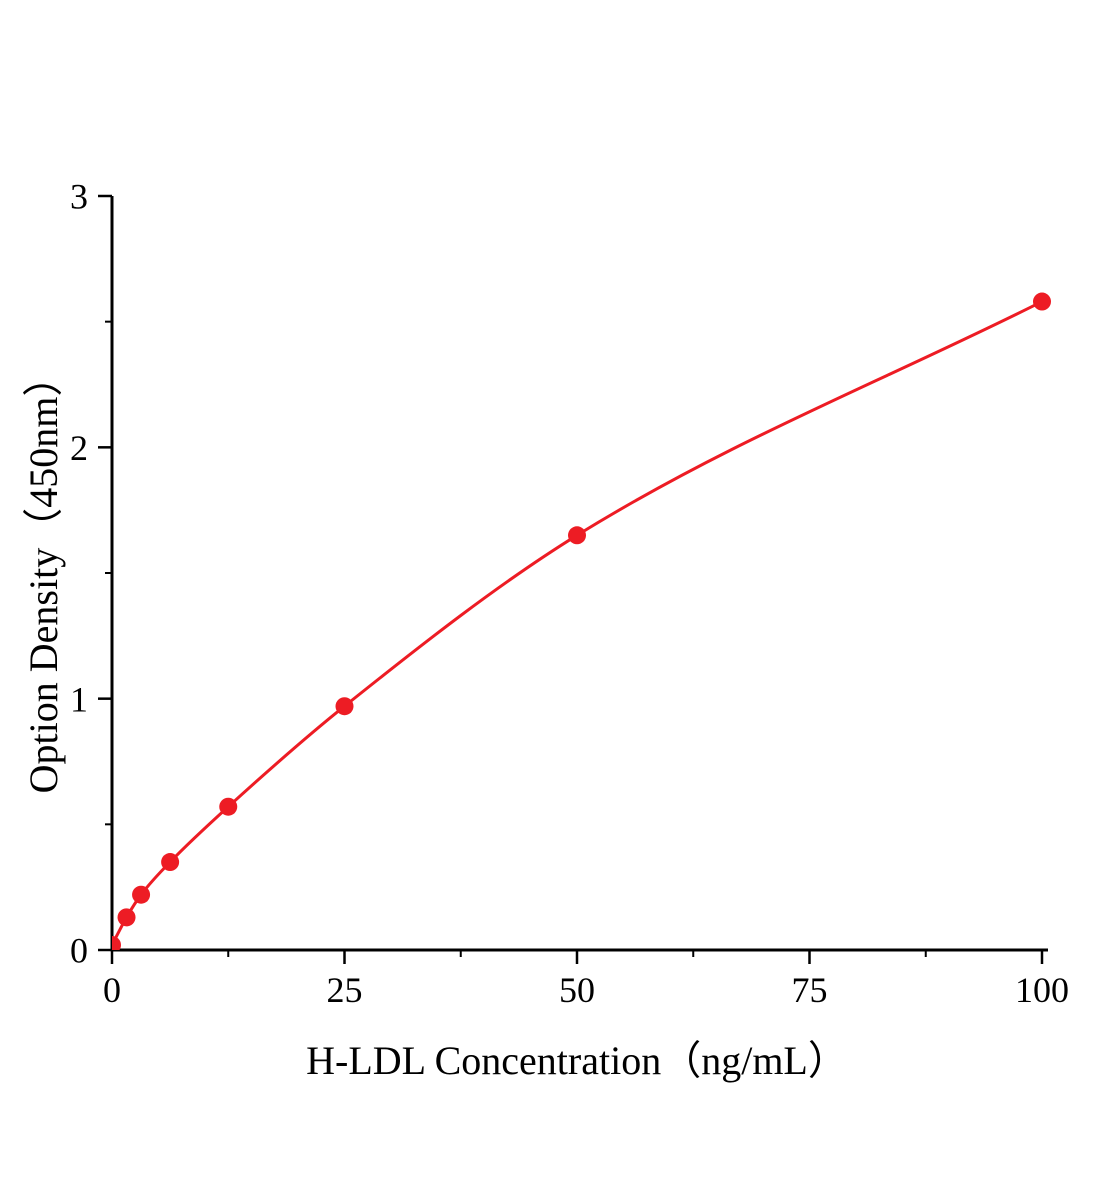 The width and height of the screenshot is (1104, 1200). Describe the element at coordinates (345, 990) in the screenshot. I see `x-tick-label: 25` at that location.